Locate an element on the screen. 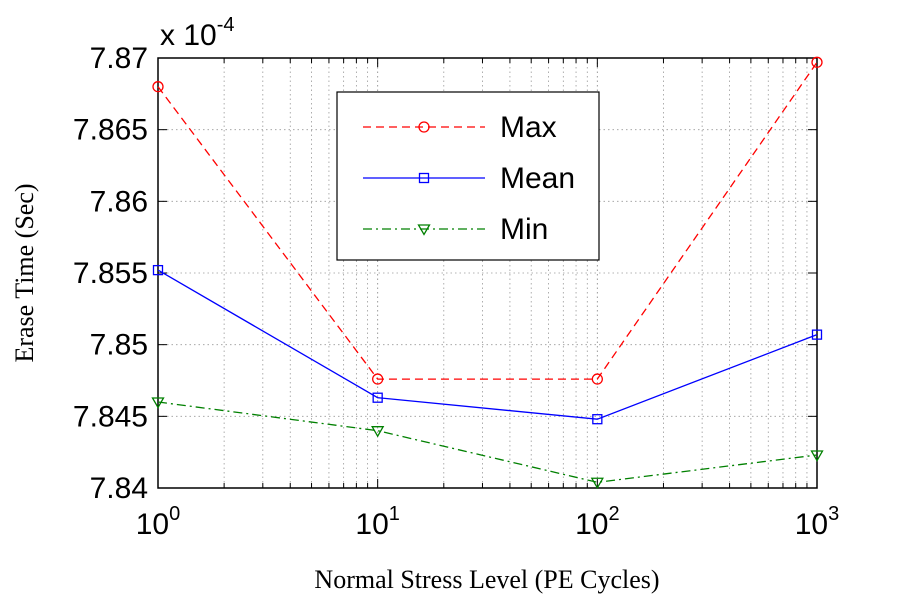  x-tick-exp: 3 is located at coordinates (833, 514).